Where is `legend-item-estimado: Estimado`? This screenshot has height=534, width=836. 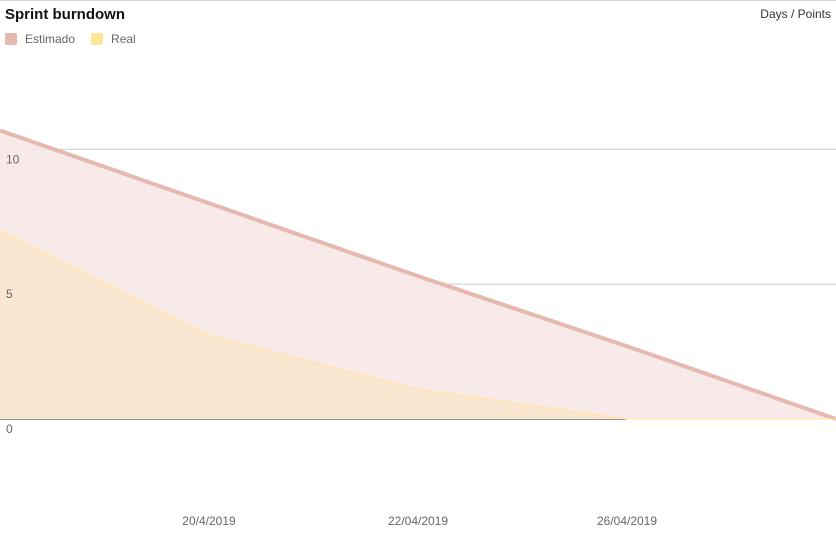
legend-item-estimado: Estimado is located at coordinates (40, 39).